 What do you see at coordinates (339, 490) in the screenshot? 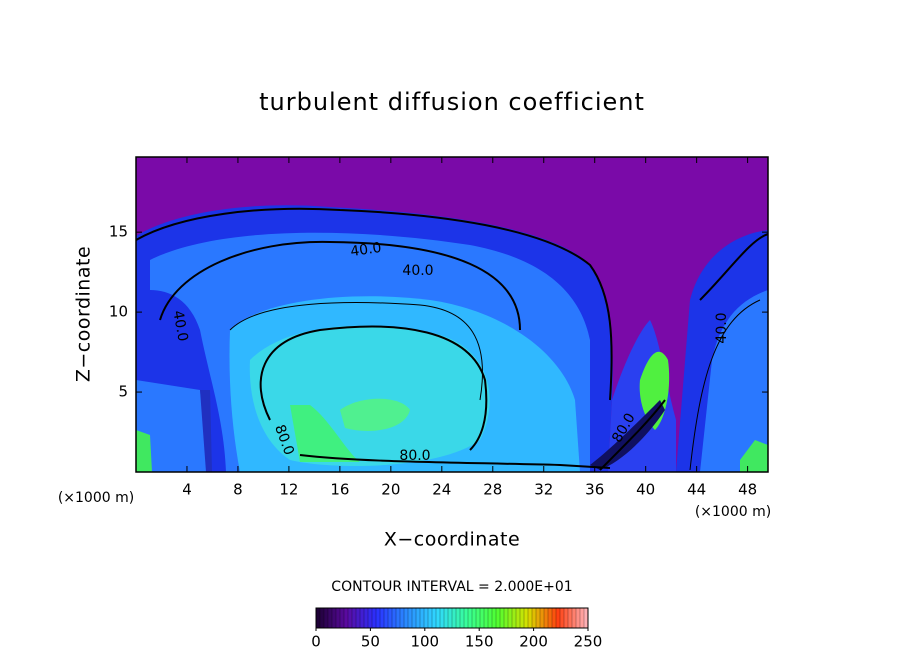
I see `x-tick-label: 16` at bounding box center [339, 490].